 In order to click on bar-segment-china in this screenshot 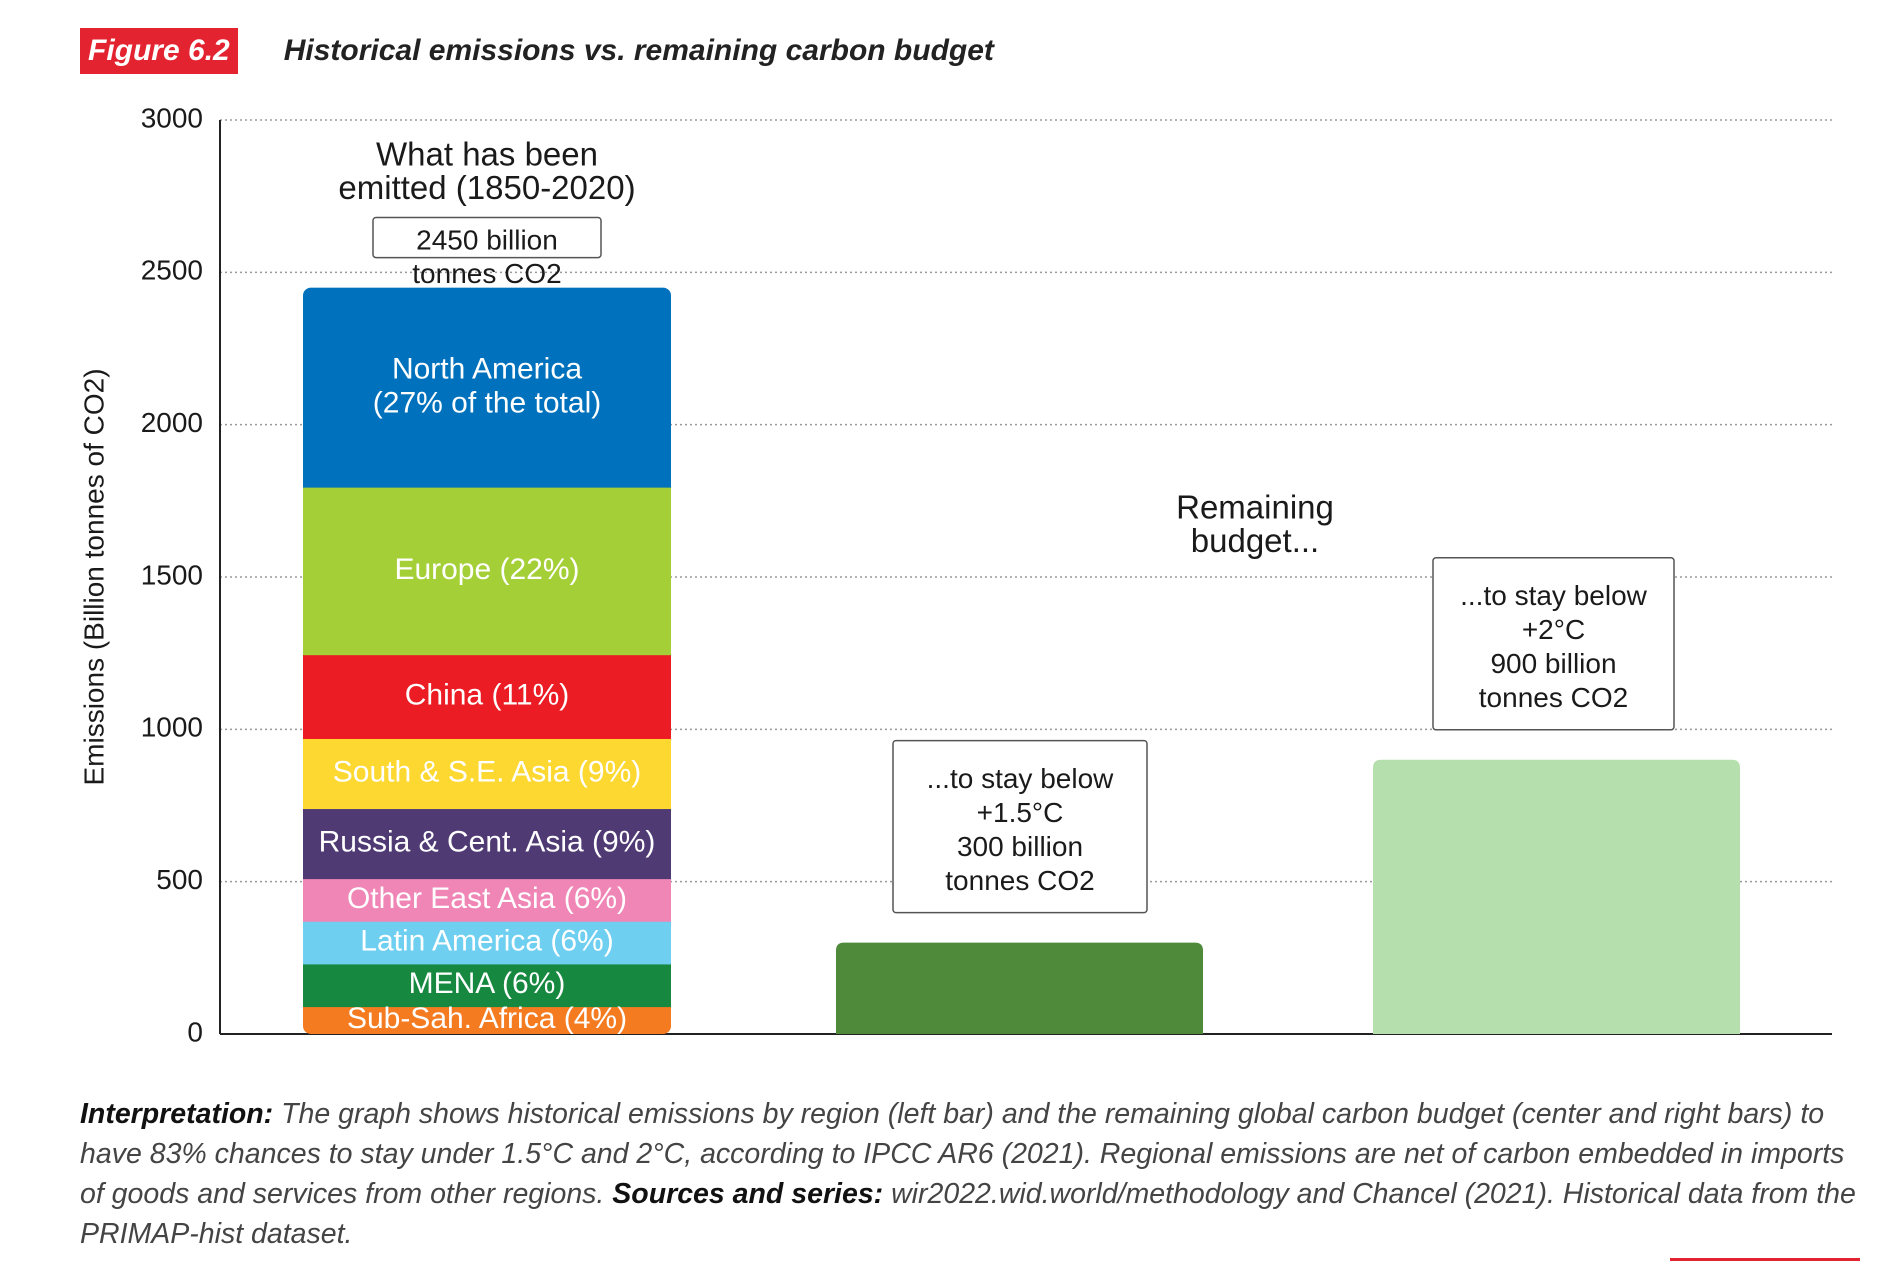, I will do `click(487, 696)`.